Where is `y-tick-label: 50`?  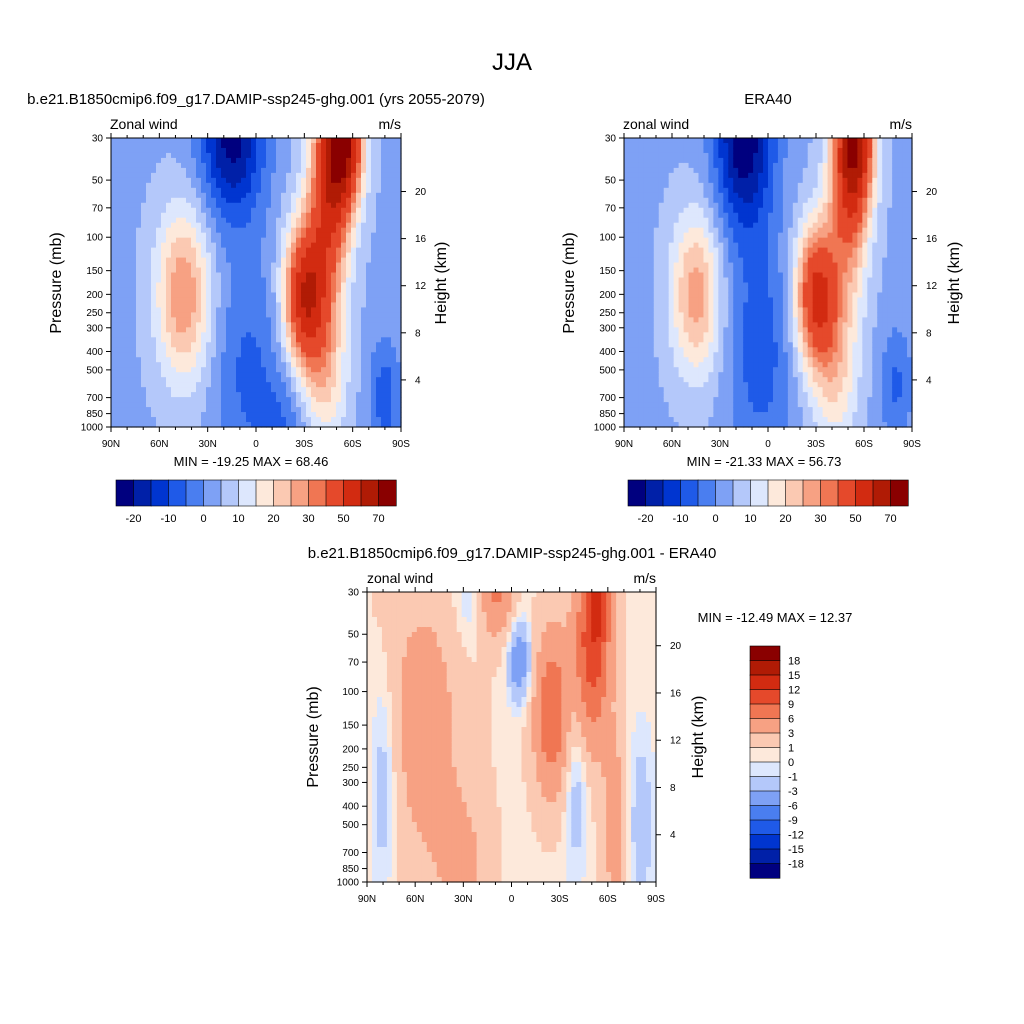
y-tick-label: 50 is located at coordinates (98, 181).